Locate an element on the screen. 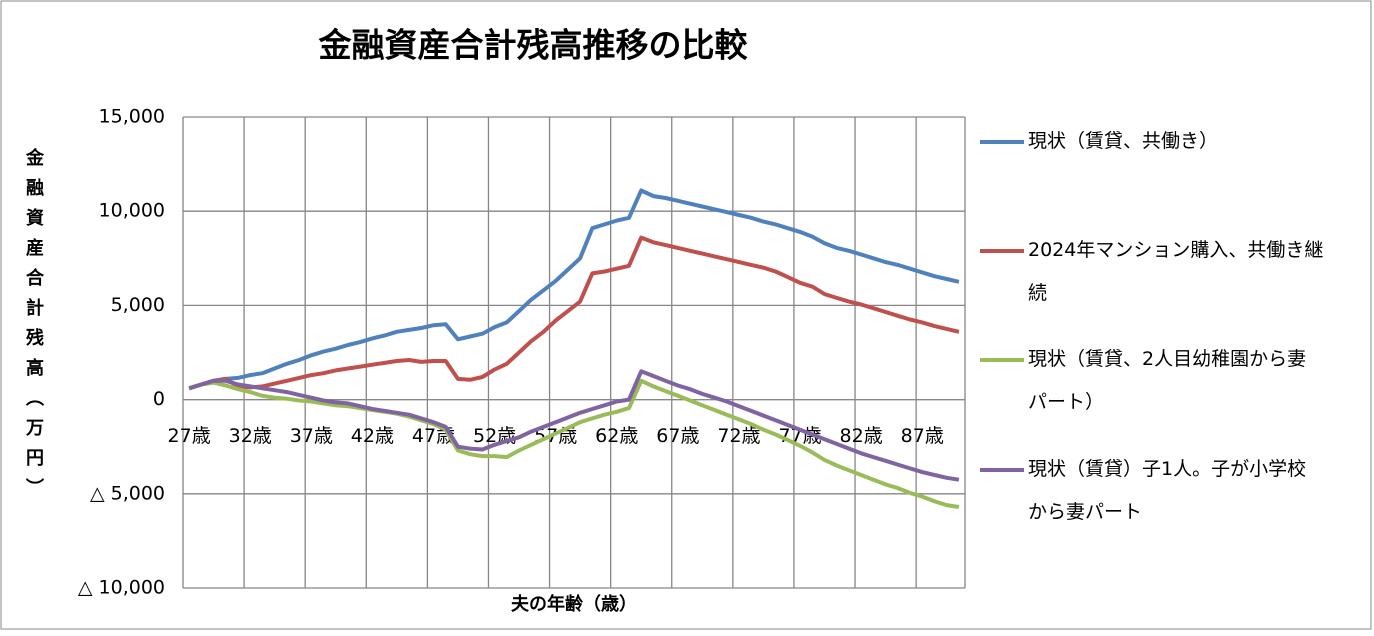 Image resolution: width=1374 pixels, height=636 pixels. x-tick-label: 62歳 is located at coordinates (616, 436).